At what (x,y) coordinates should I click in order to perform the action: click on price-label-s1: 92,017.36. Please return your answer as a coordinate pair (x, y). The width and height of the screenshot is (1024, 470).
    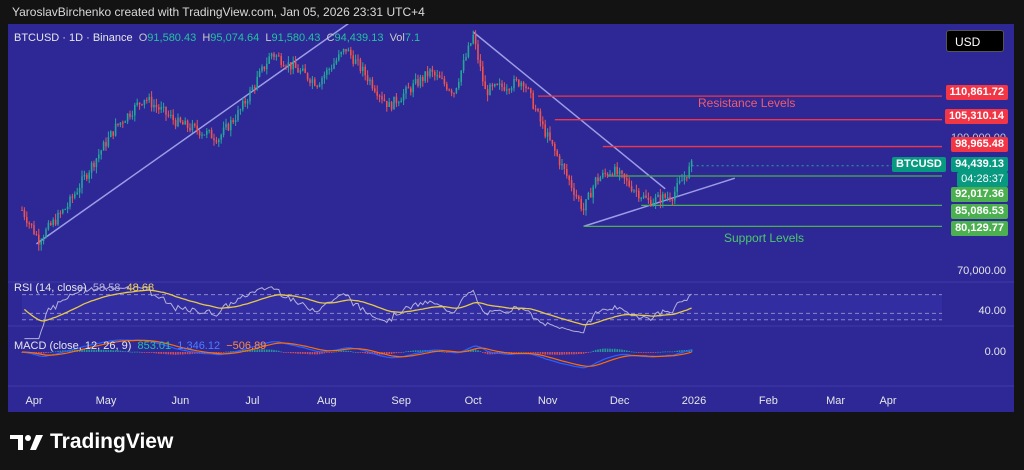
    Looking at the image, I should click on (979, 194).